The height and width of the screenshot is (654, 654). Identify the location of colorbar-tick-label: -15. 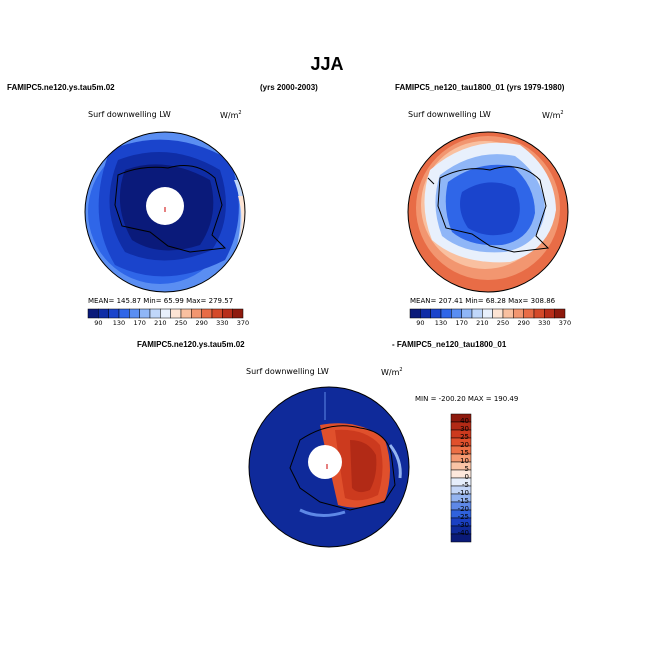
(463, 501).